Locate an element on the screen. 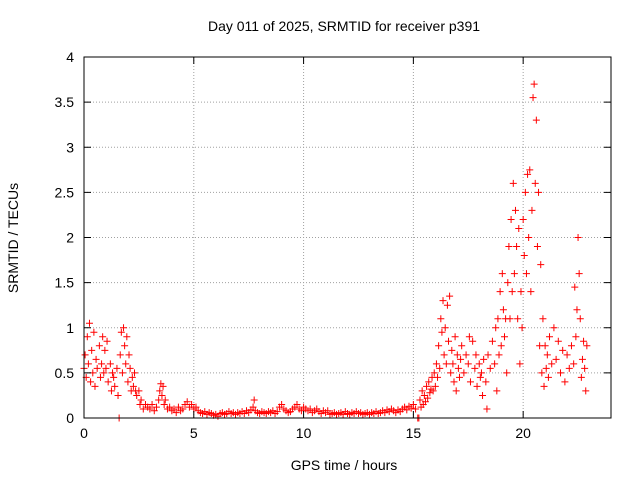  y-tick-label: 3.5 is located at coordinates (65, 102).